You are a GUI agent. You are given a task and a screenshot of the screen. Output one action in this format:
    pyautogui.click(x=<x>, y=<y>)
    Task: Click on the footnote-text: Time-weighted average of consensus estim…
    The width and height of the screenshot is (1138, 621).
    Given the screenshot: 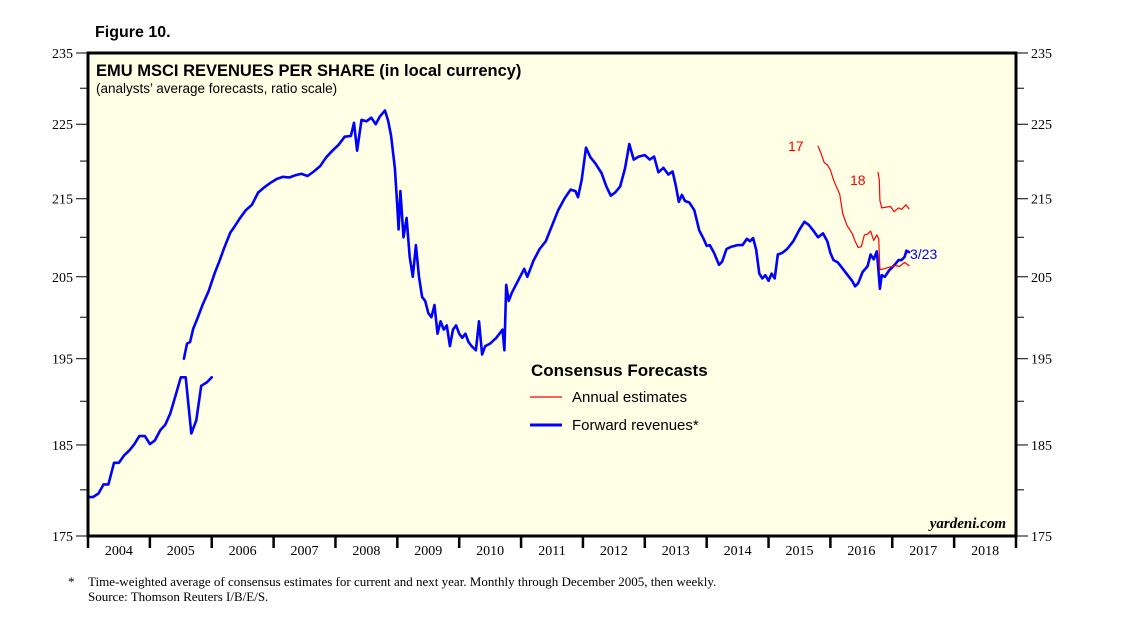 What is the action you would take?
    pyautogui.click(x=402, y=581)
    